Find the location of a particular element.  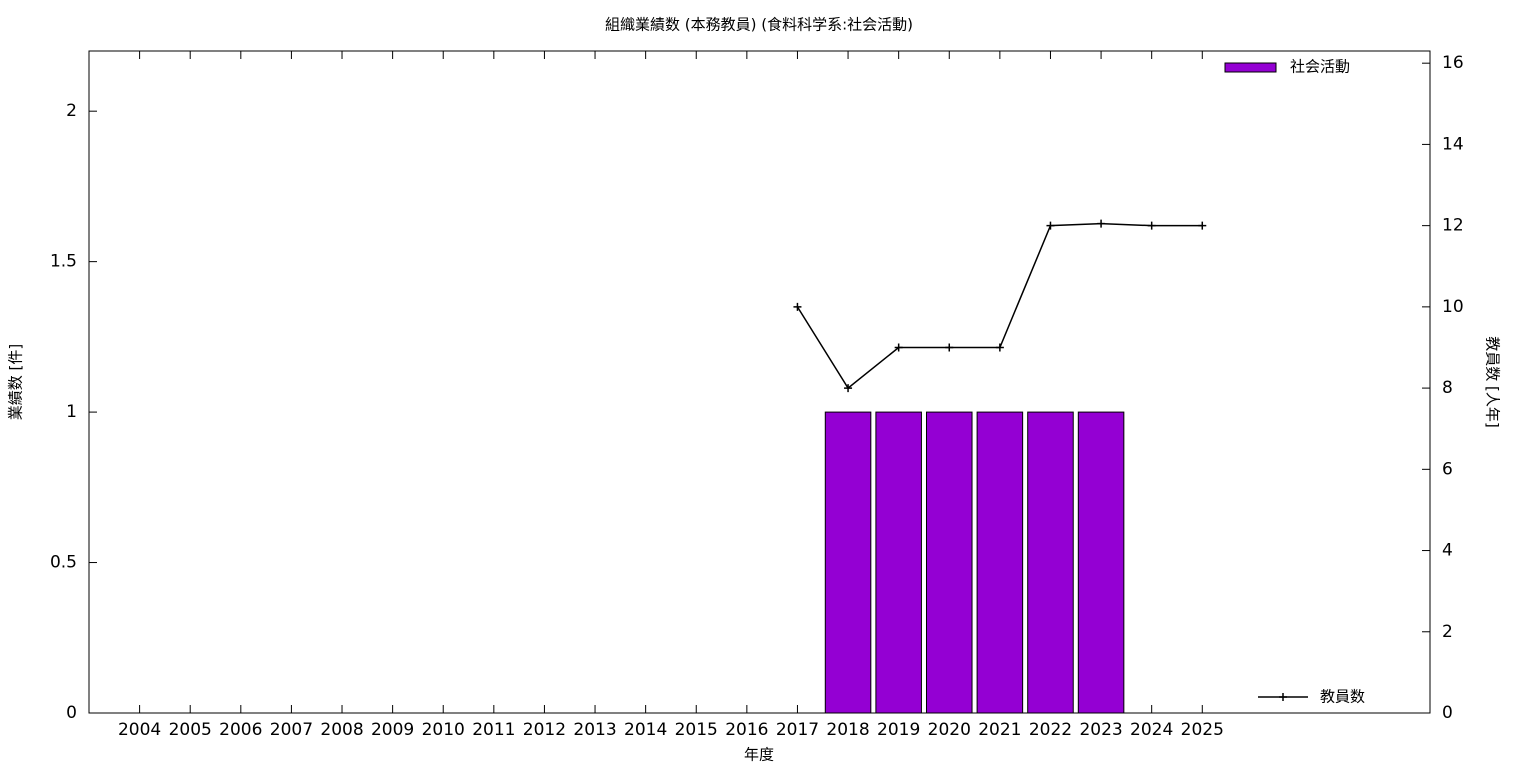

y2-tick-label: 0 is located at coordinates (1447, 713).